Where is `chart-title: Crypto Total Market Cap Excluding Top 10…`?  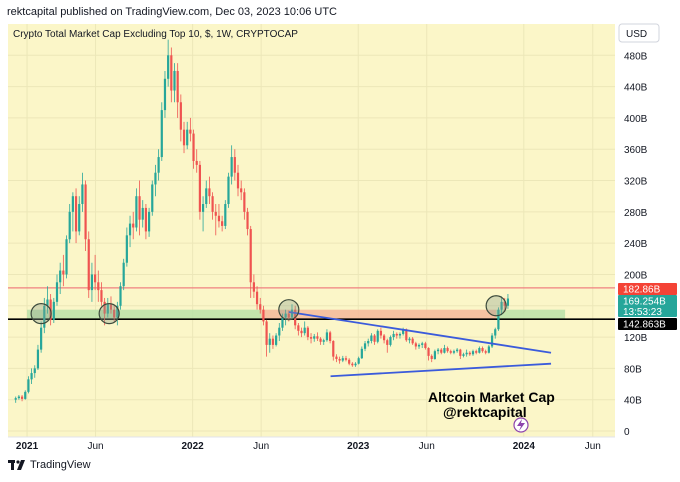
chart-title: Crypto Total Market Cap Excluding Top 10… is located at coordinates (155, 34).